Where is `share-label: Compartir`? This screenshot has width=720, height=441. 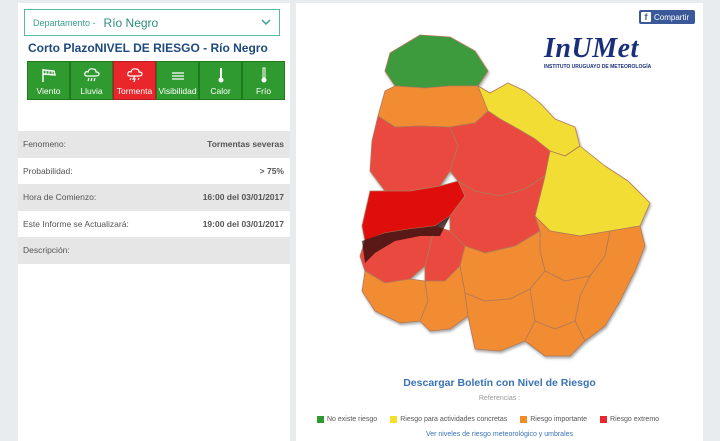 share-label: Compartir is located at coordinates (672, 17).